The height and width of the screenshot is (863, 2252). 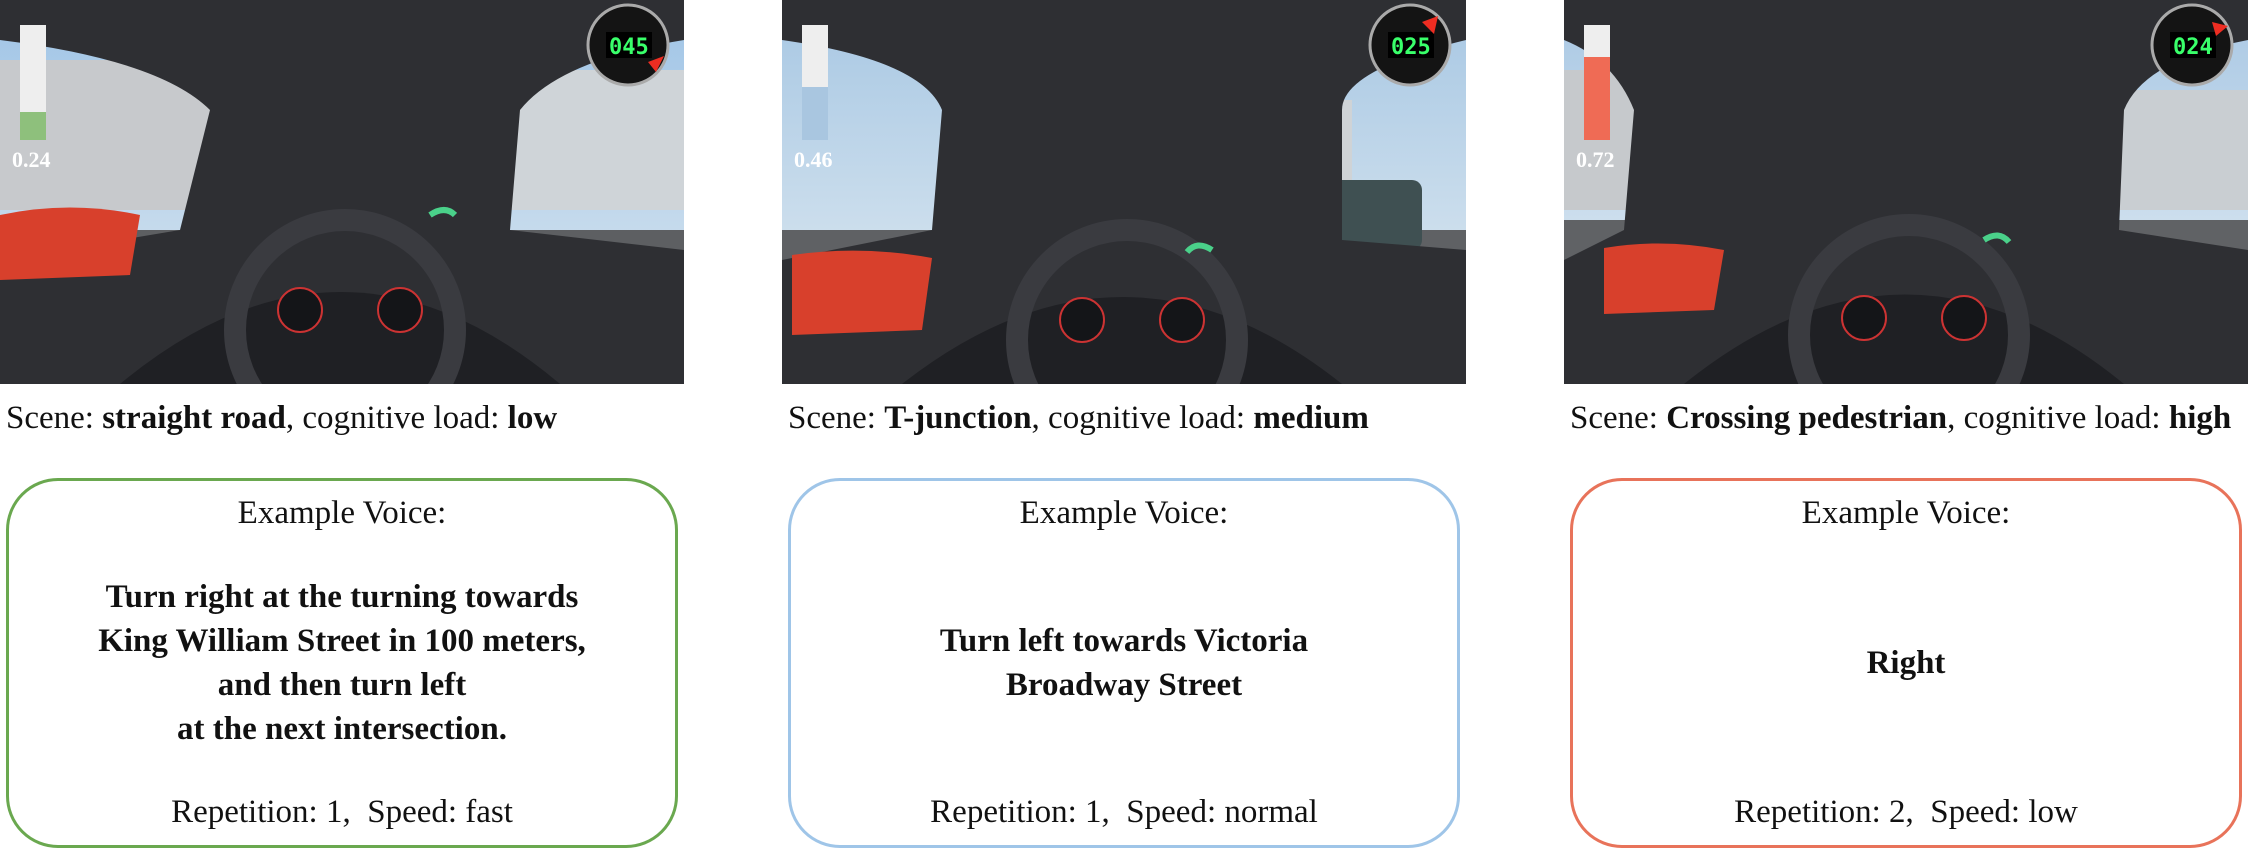 What do you see at coordinates (958, 418) in the screenshot?
I see `scene-name: T-junction` at bounding box center [958, 418].